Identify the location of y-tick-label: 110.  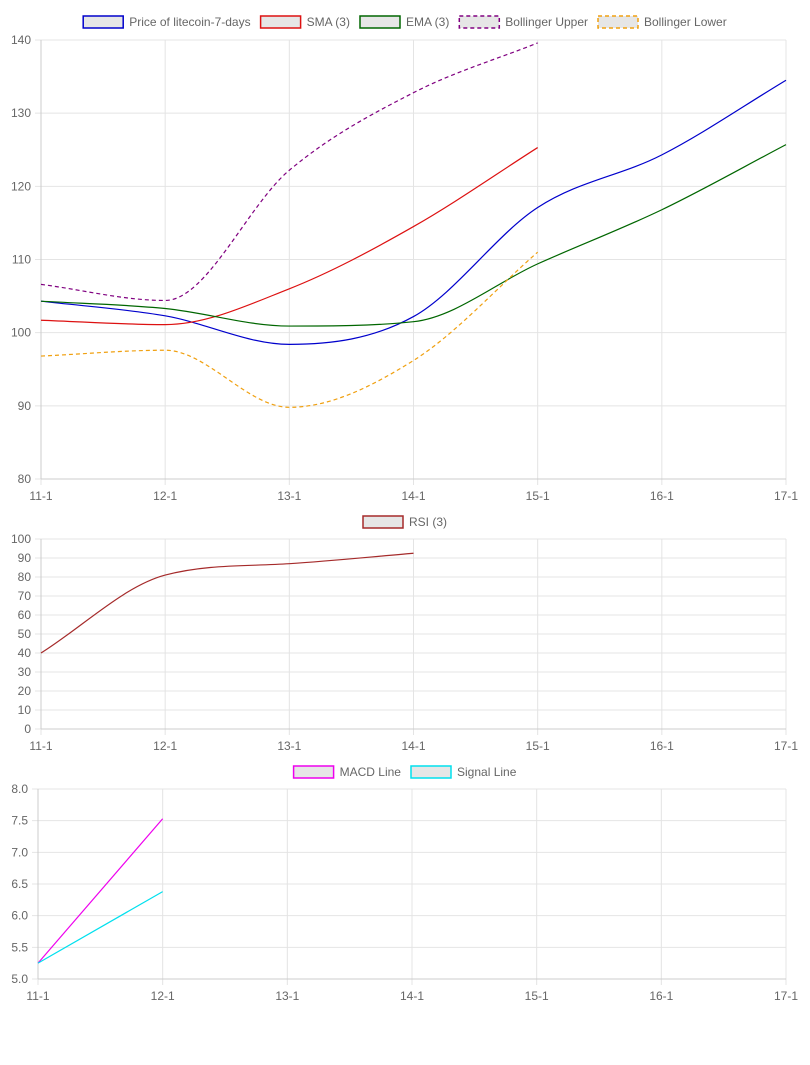
(21, 260).